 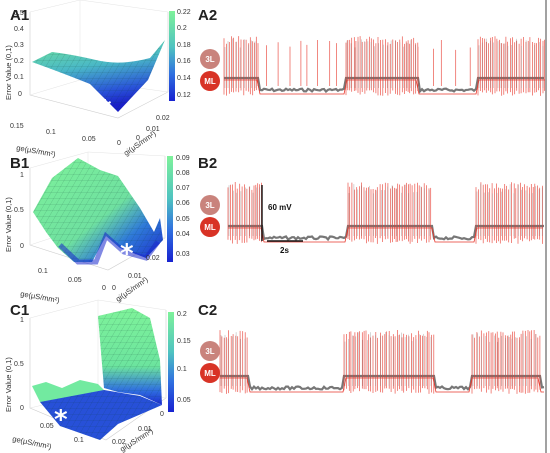 What do you see at coordinates (386, 233) in the screenshot?
I see `experimental-trace` at bounding box center [386, 233].